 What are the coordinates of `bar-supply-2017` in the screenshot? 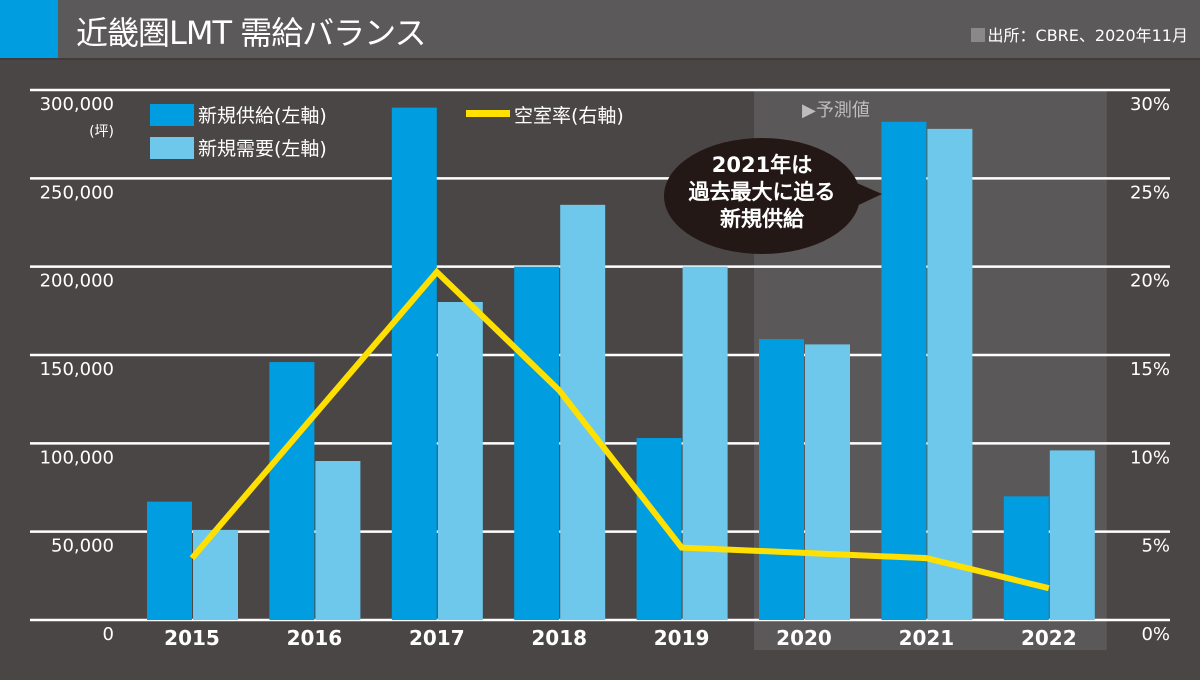 It's located at (414, 363).